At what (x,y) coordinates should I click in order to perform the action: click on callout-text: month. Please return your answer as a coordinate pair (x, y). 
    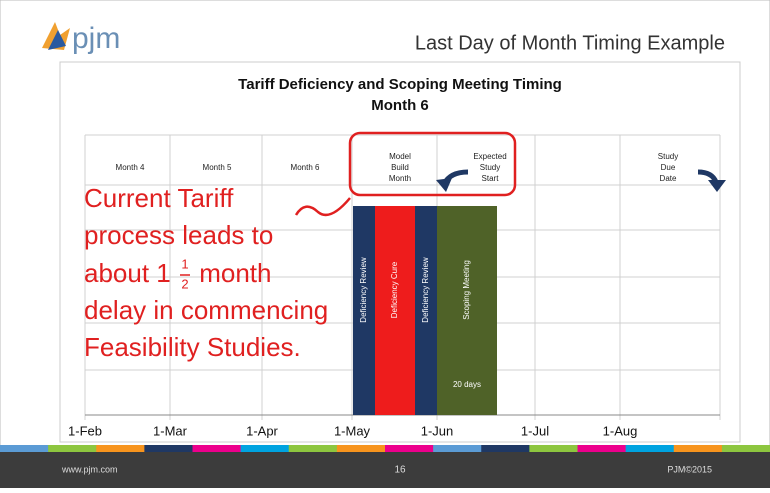
    Looking at the image, I should click on (232, 273).